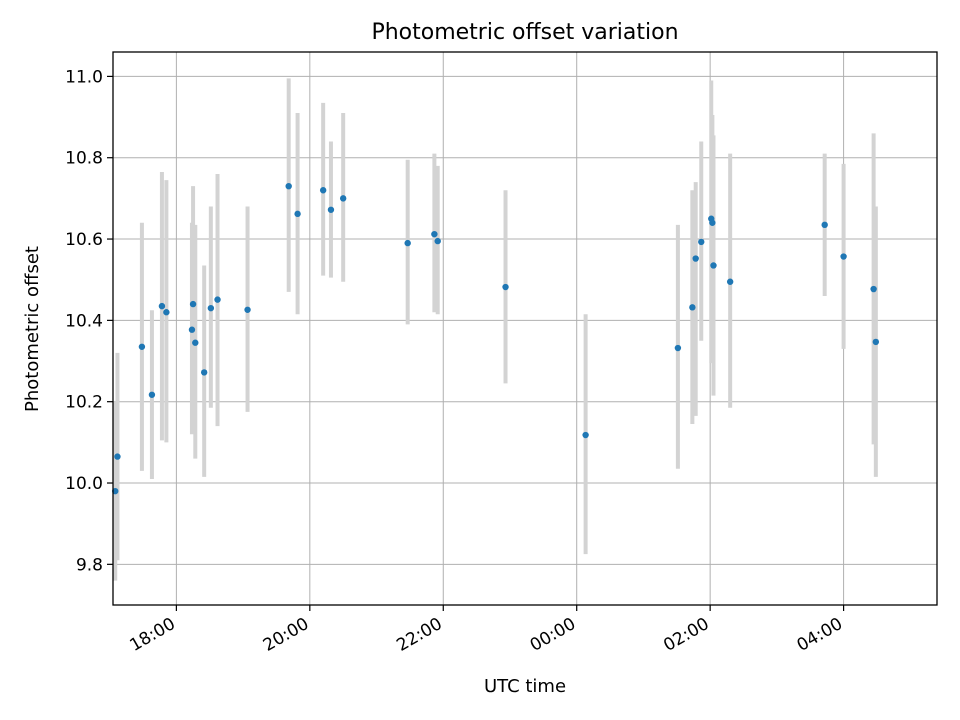  Describe the element at coordinates (525, 686) in the screenshot. I see `x-axis-label: UTC time` at that location.